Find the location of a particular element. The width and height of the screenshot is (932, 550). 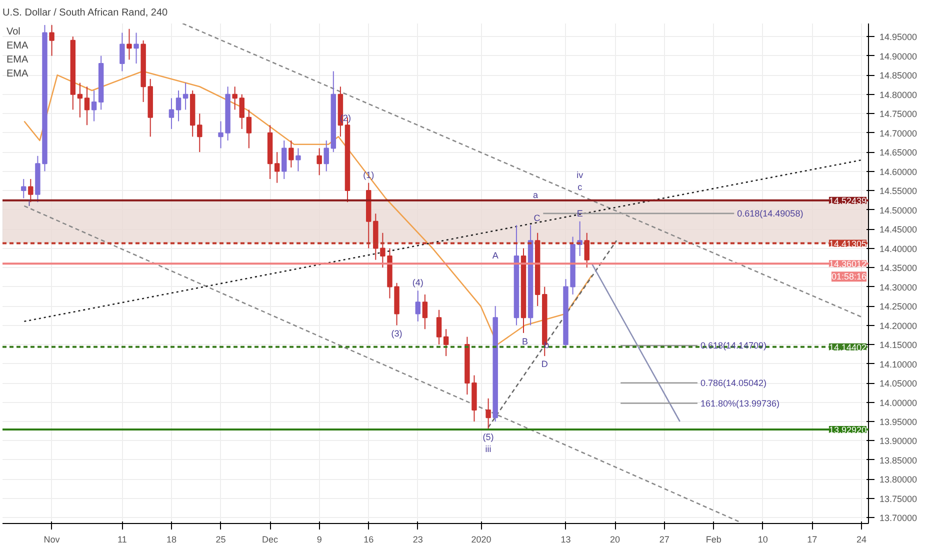

annotation: A is located at coordinates (495, 255).